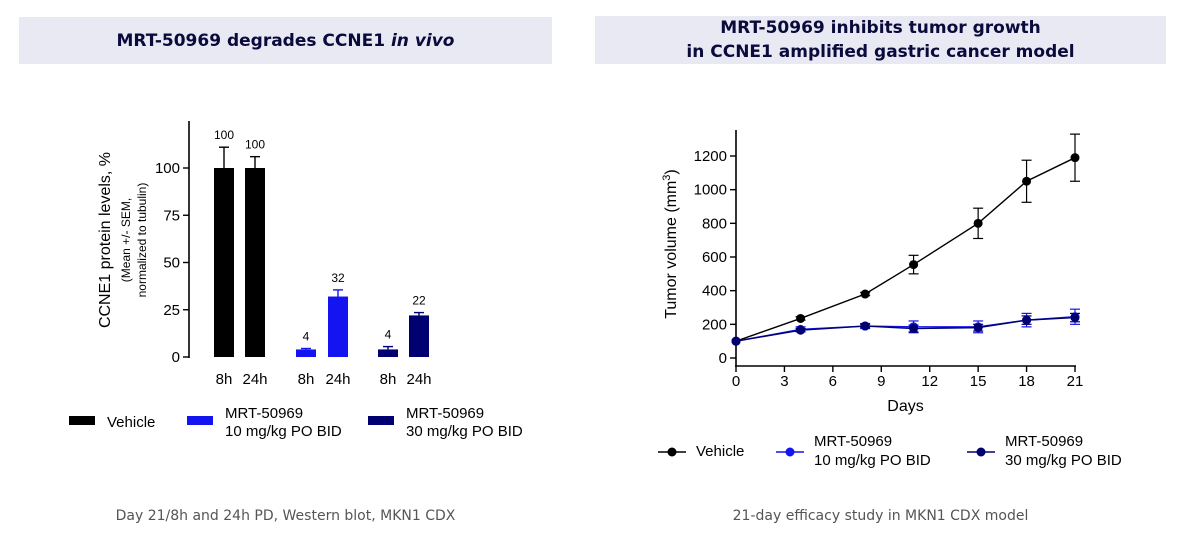 The width and height of the screenshot is (1188, 540). What do you see at coordinates (714, 324) in the screenshot?
I see `line-y-tick-label: 200` at bounding box center [714, 324].